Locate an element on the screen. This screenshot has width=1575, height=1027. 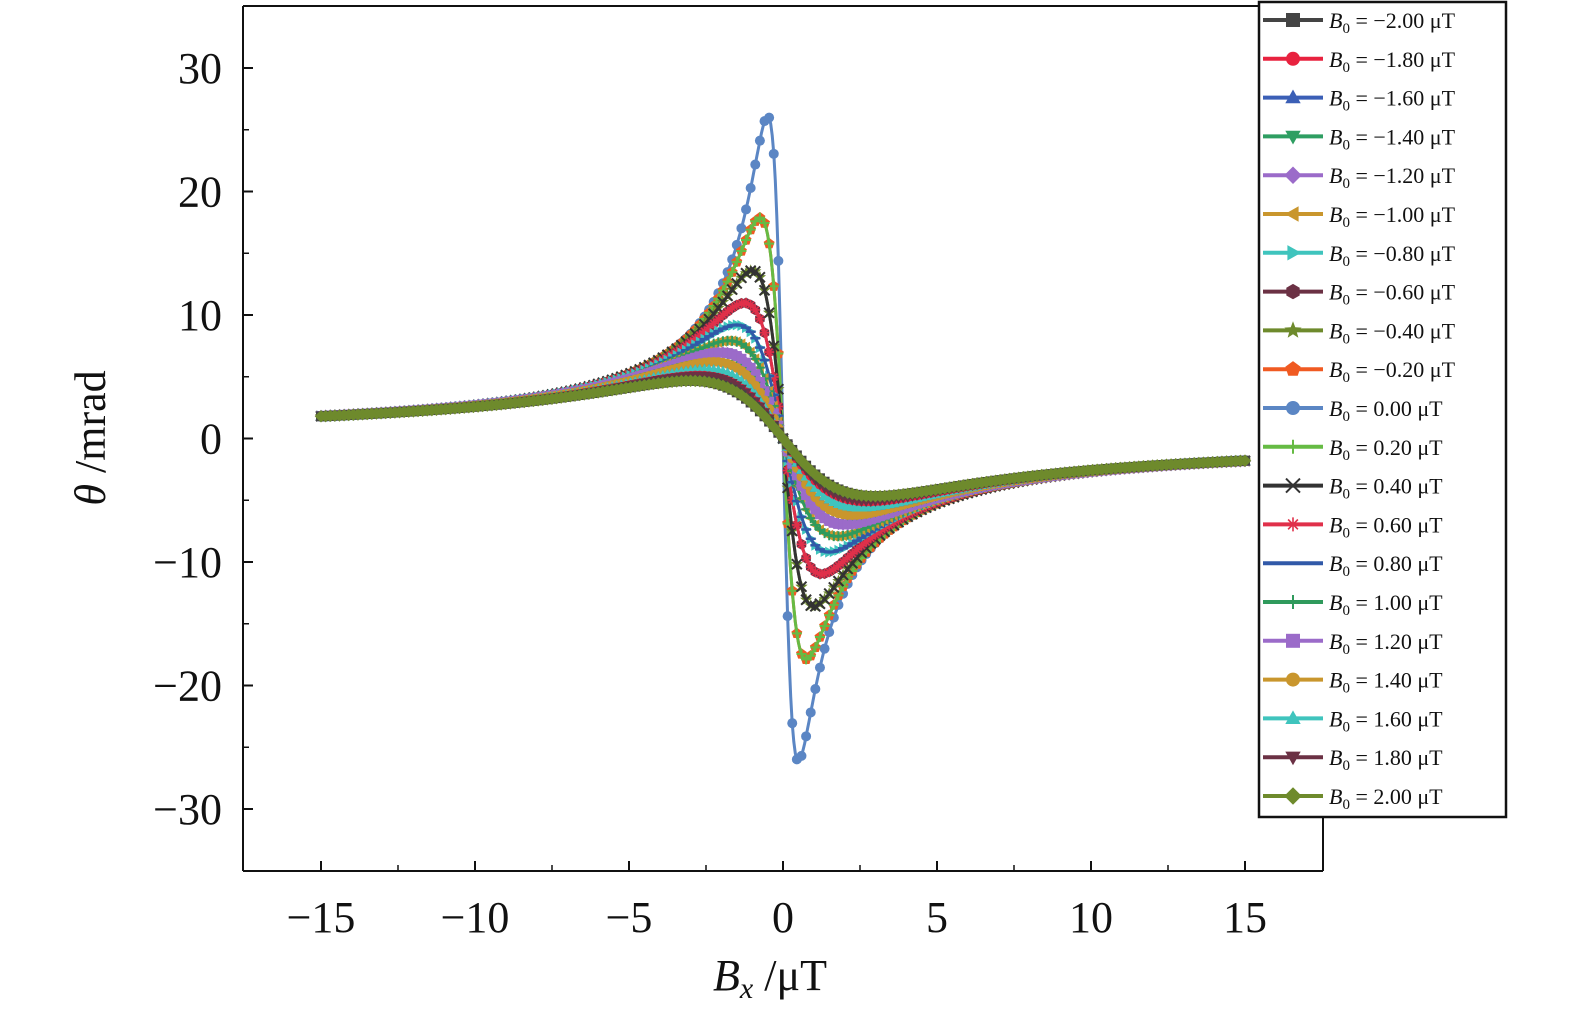
legend-entry: B0 = 1.40 μT is located at coordinates (1353, 682).